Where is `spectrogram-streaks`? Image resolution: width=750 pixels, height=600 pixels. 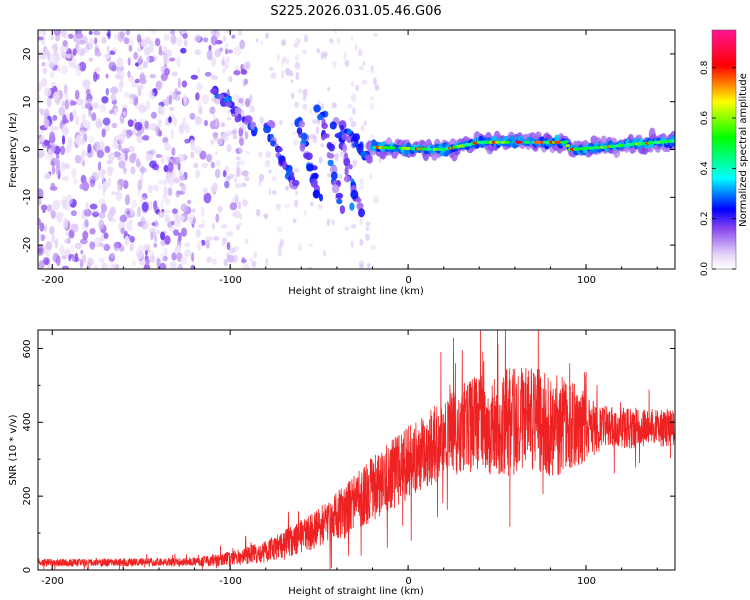 spectrogram-streaks is located at coordinates (291, 151).